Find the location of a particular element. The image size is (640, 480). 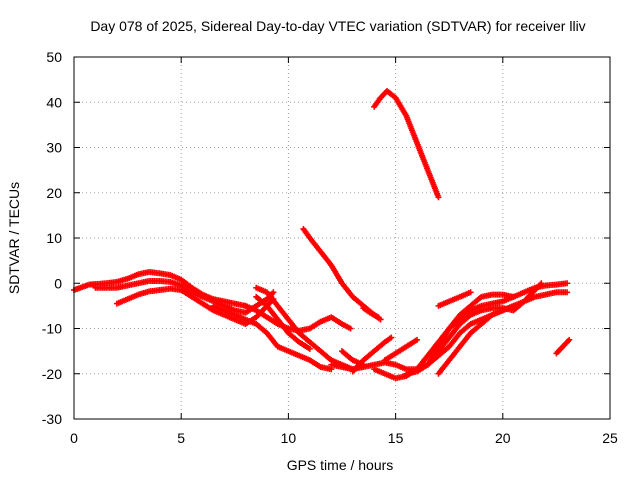

y-tick-label: 50 is located at coordinates (54, 57).